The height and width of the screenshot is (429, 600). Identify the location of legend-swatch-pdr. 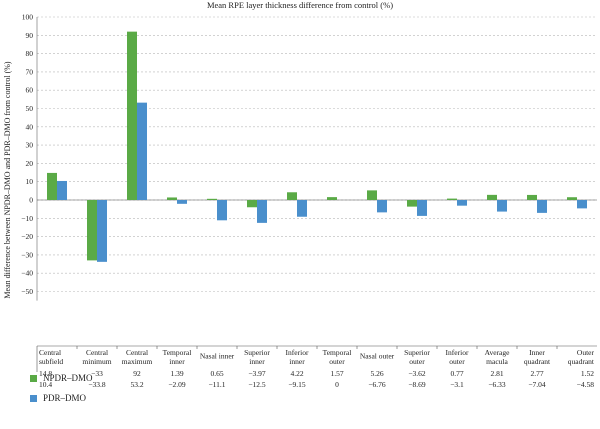
(33, 398).